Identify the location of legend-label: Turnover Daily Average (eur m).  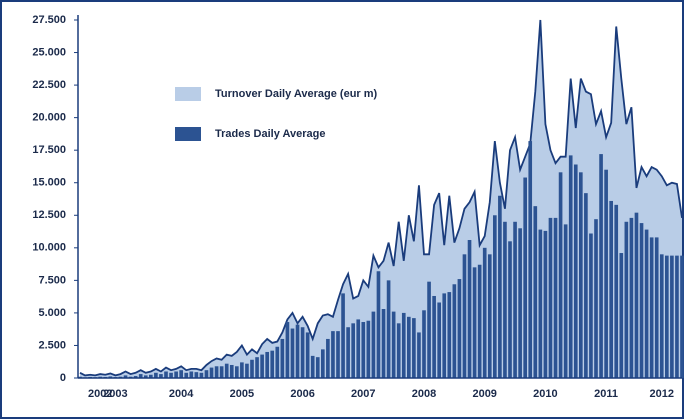
(296, 94).